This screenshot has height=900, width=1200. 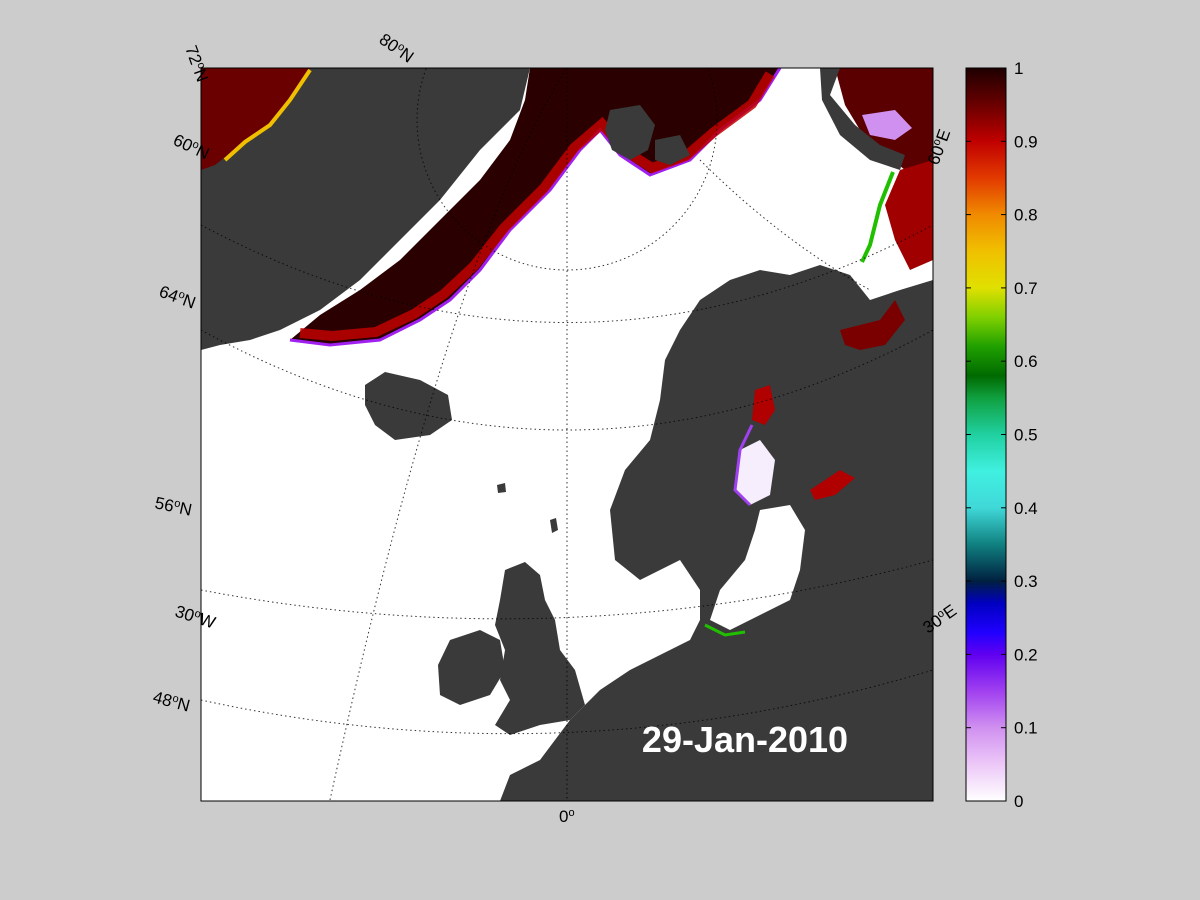 I want to click on label-80n: 80oN, so click(x=396, y=48).